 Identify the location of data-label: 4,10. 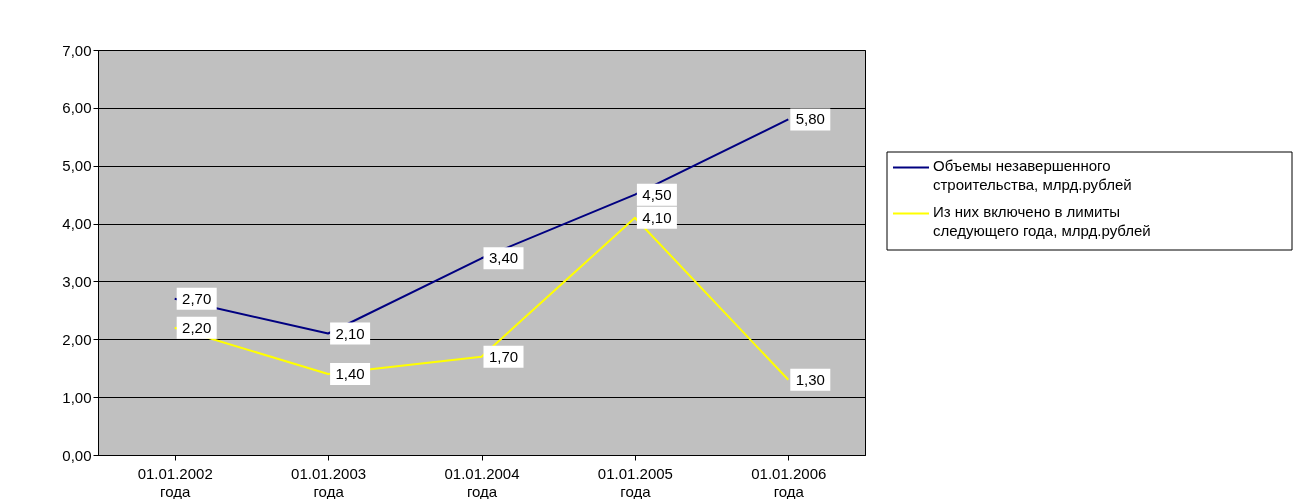
(657, 217).